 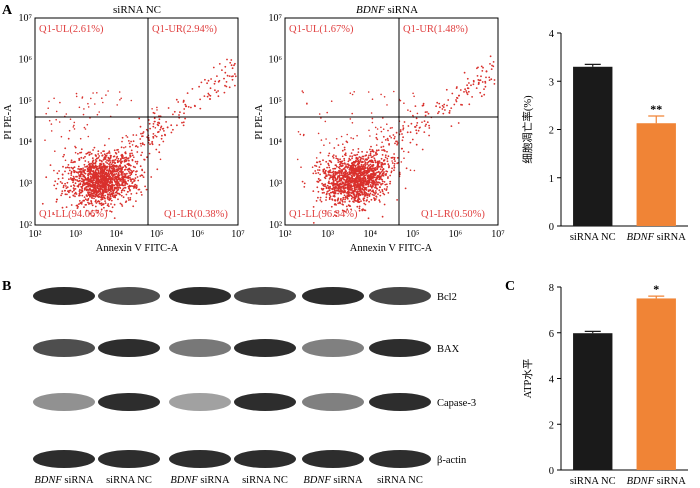 I want to click on significance-mark: **, so click(x=656, y=109).